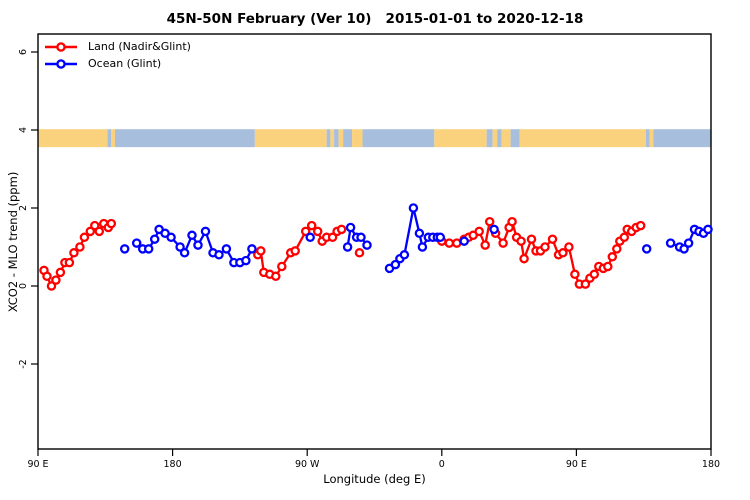  Describe the element at coordinates (23, 130) in the screenshot. I see `y-tick-label: 4` at that location.